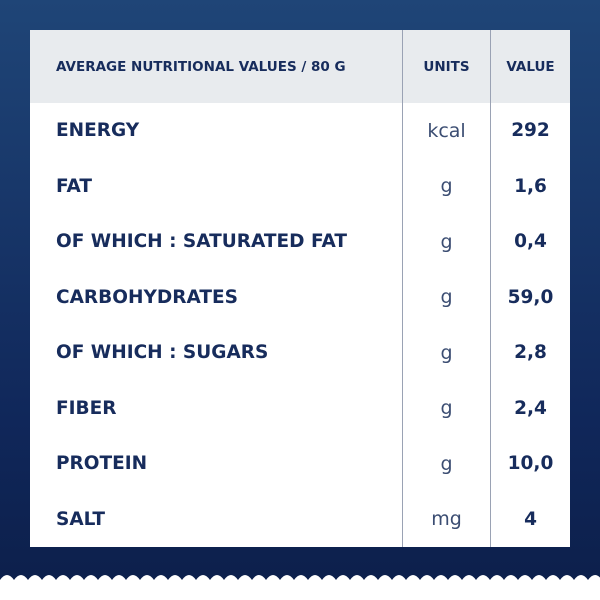 The width and height of the screenshot is (600, 600). Describe the element at coordinates (300, 519) in the screenshot. I see `table-row: SALT mg 4` at that location.